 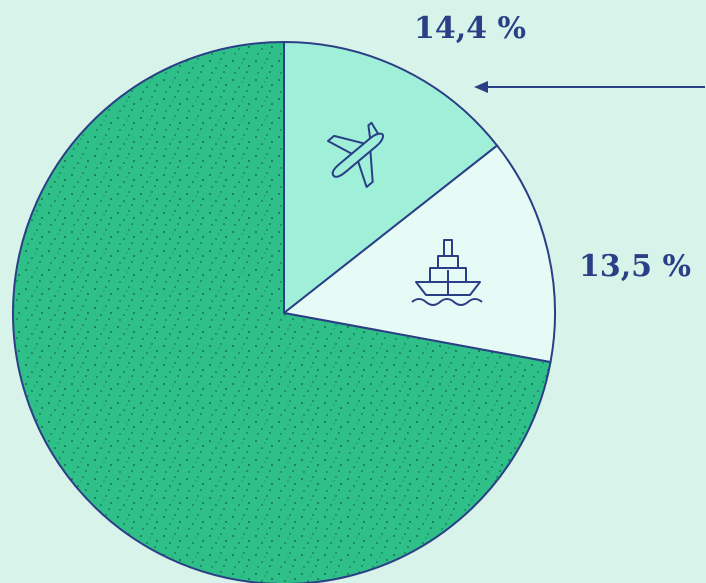 I want to click on ship-icon, so click(x=447, y=272).